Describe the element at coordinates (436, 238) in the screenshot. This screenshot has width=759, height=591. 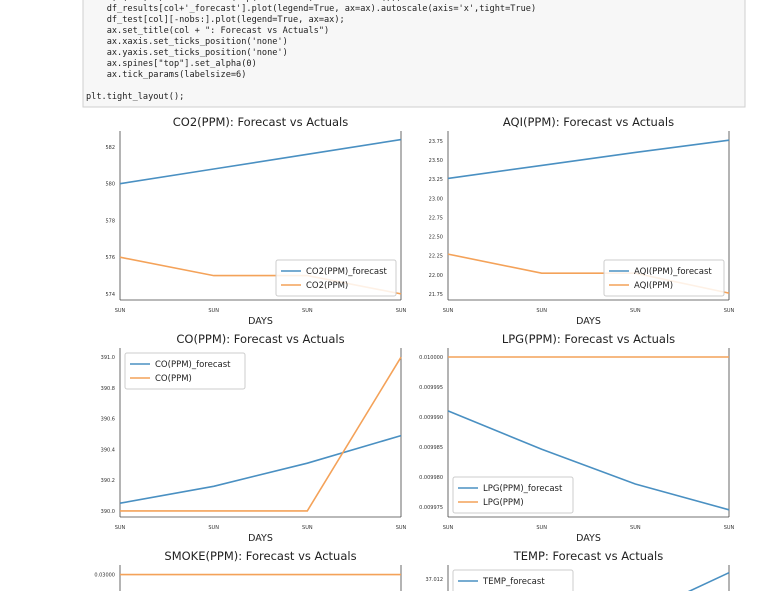
I see `y-tick-label: 22.50` at that location.